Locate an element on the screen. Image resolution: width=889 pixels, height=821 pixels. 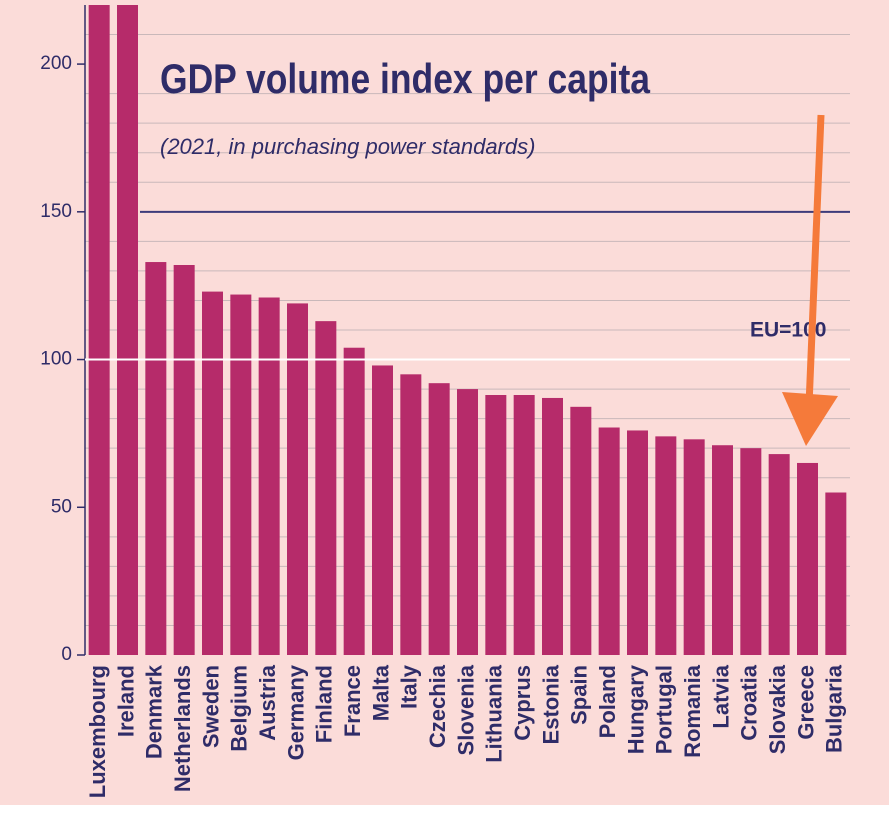
x-tick-label: Greece is located at coordinates (805, 702).